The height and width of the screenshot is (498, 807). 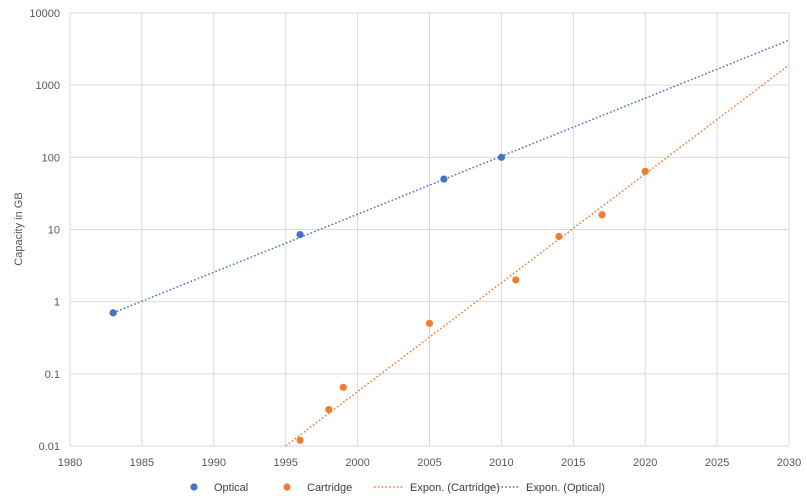 What do you see at coordinates (44, 230) in the screenshot?
I see `y-axis-ticks: 0.01 0.1 1 10 100 1000 10000` at bounding box center [44, 230].